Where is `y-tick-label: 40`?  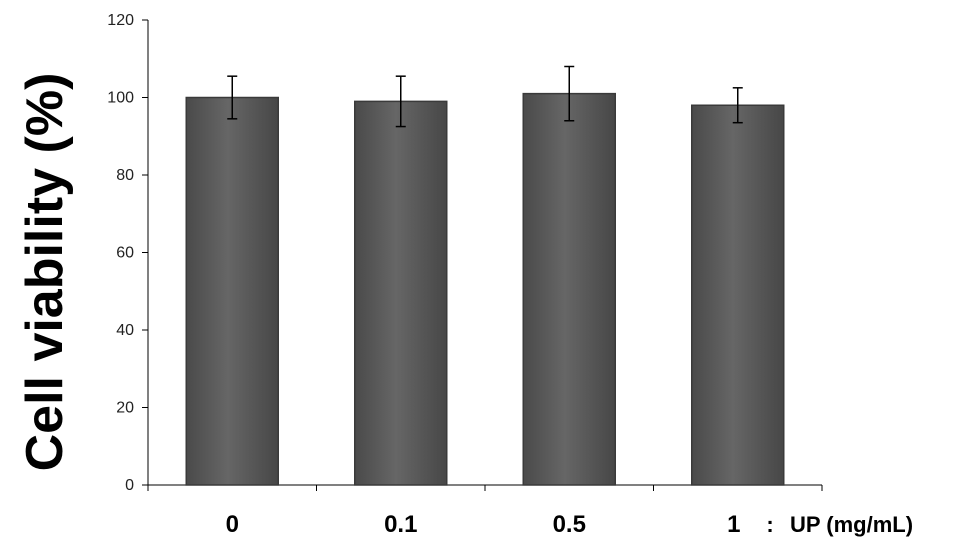
y-tick-label: 40 is located at coordinates (125, 330).